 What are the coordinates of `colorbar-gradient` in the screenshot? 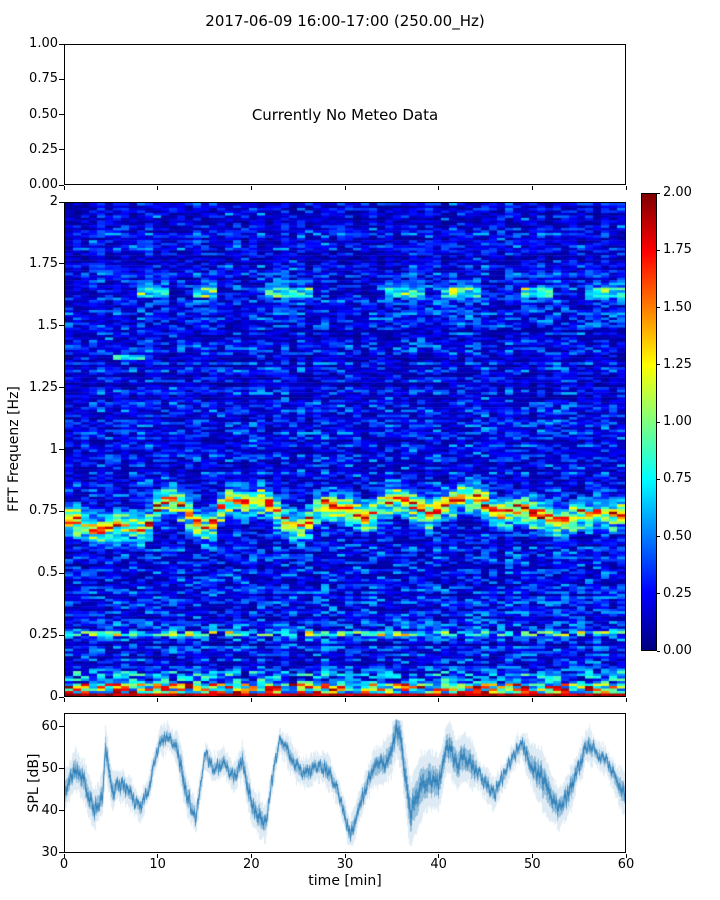 It's located at (649, 422).